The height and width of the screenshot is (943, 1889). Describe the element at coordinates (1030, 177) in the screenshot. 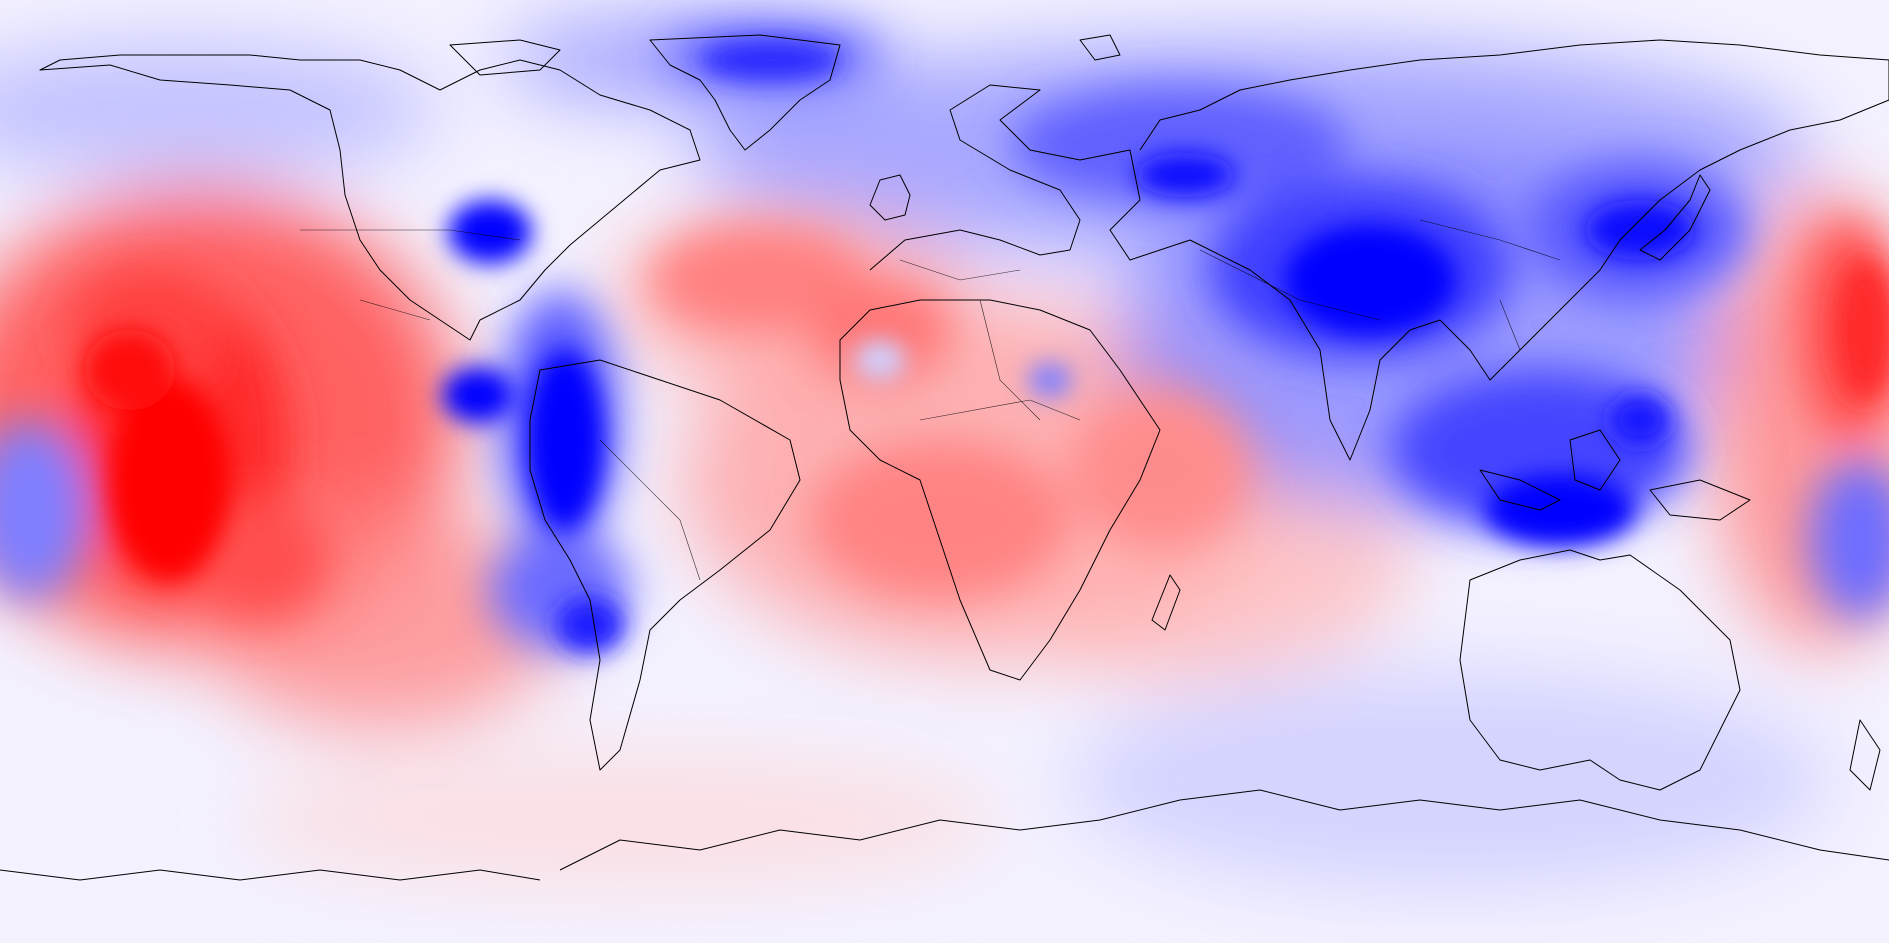

I see `coastline-europe` at that location.